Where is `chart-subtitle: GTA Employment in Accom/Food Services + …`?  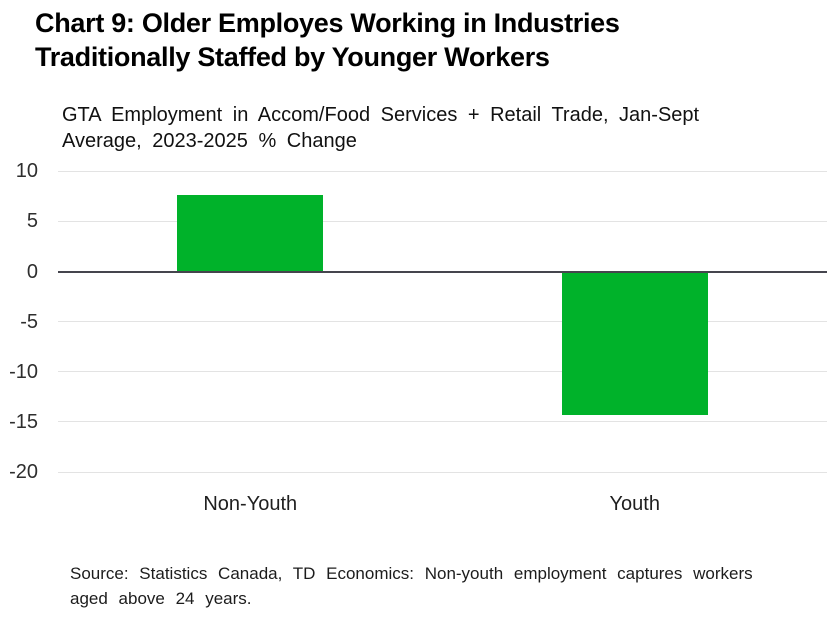
chart-subtitle: GTA Employment in Accom/Food Services + … is located at coordinates (381, 128).